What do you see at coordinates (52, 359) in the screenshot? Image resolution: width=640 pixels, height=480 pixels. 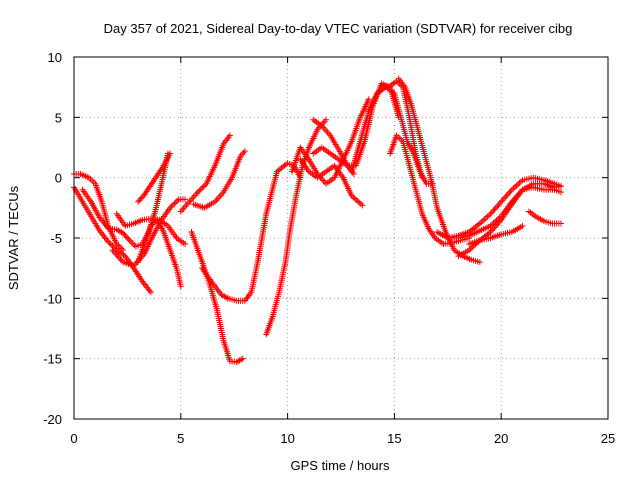 I see `y-tick-label: -15` at bounding box center [52, 359].